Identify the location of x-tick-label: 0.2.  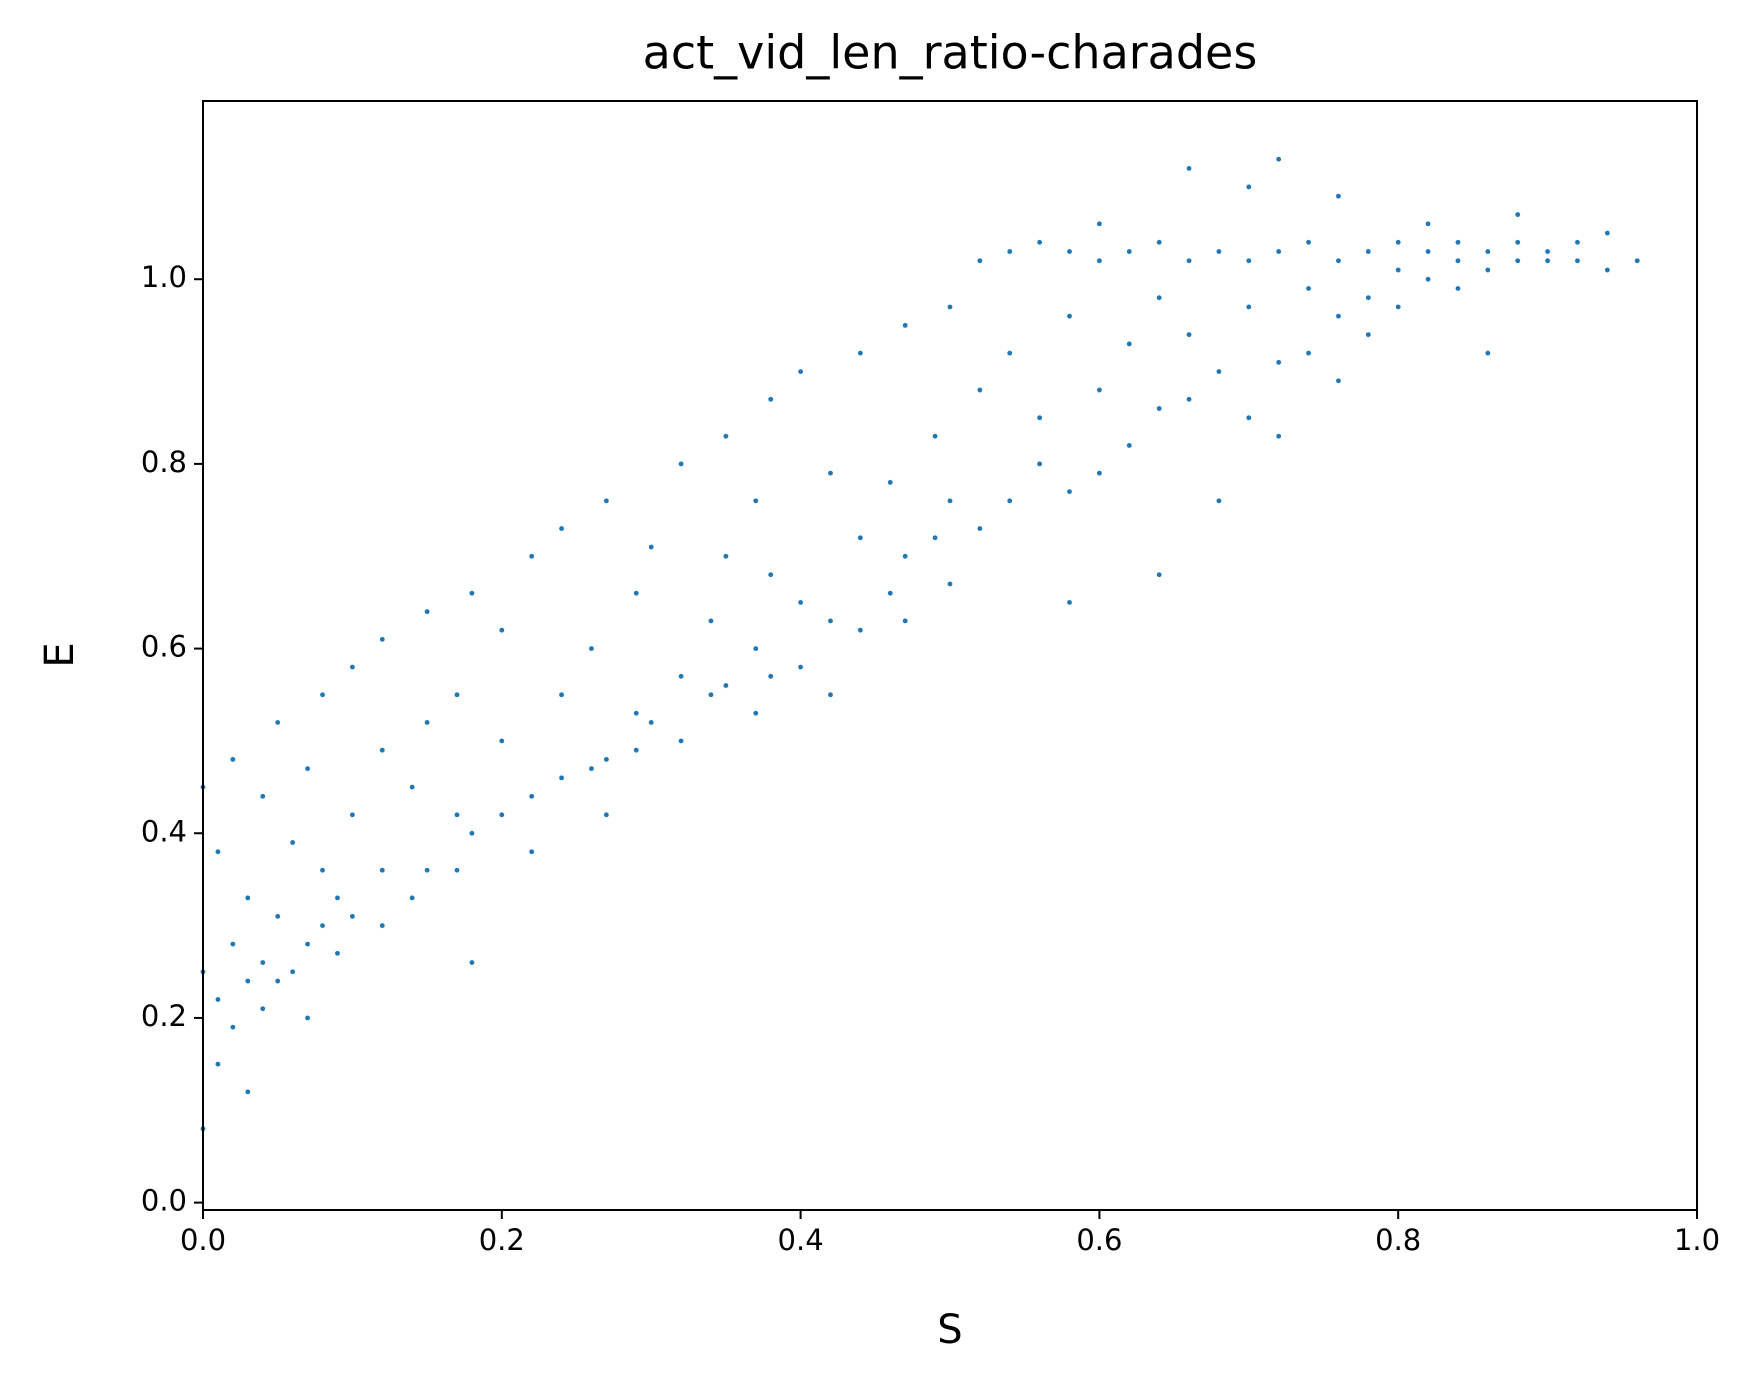
(502, 1240).